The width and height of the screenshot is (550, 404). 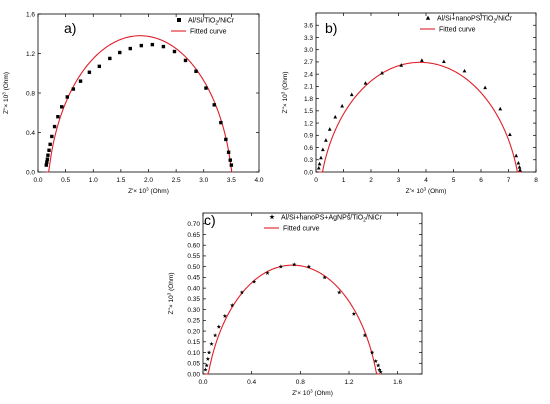 I want to click on y-tick-label: 1.6, so click(x=30, y=14).